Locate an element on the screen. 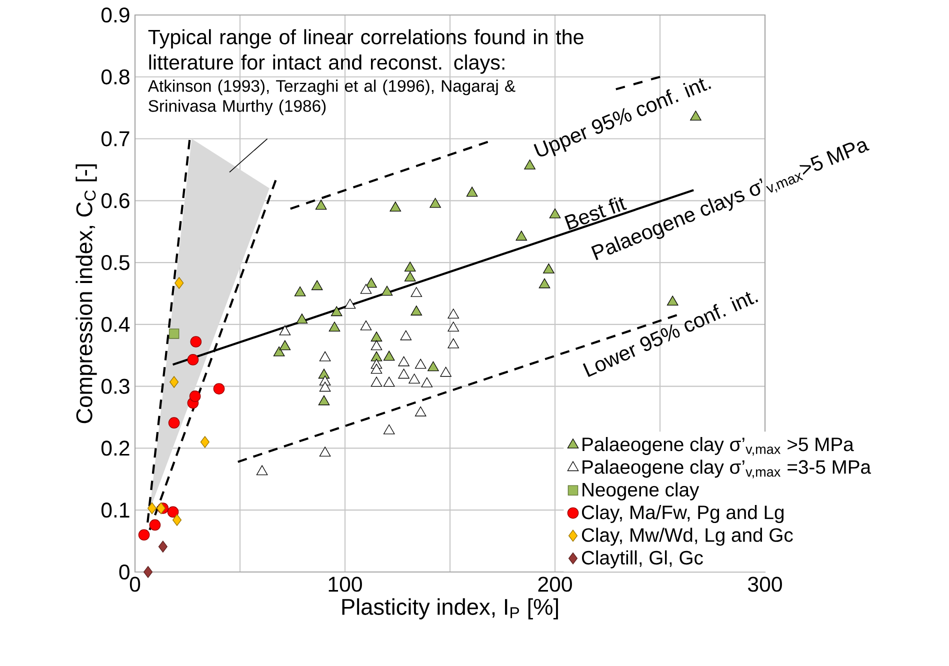 Image resolution: width=949 pixels, height=666 pixels. annotation: Upper 95% conf. int. is located at coordinates (623, 117).